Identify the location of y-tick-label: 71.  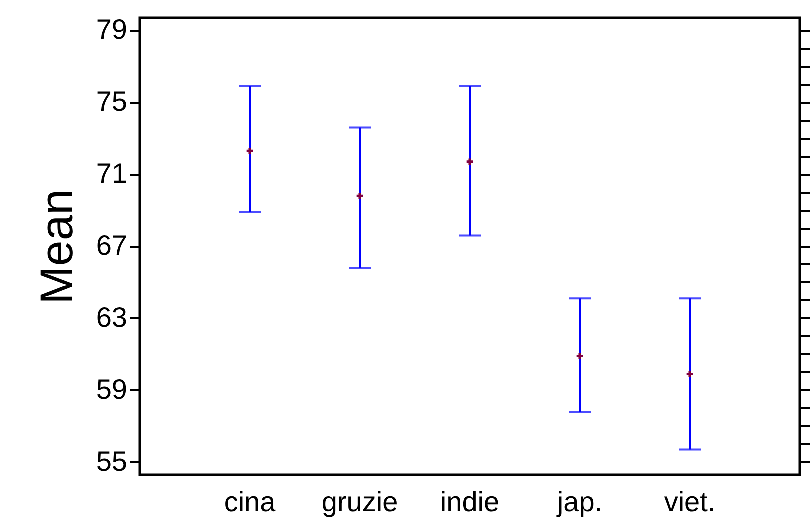
(112, 174).